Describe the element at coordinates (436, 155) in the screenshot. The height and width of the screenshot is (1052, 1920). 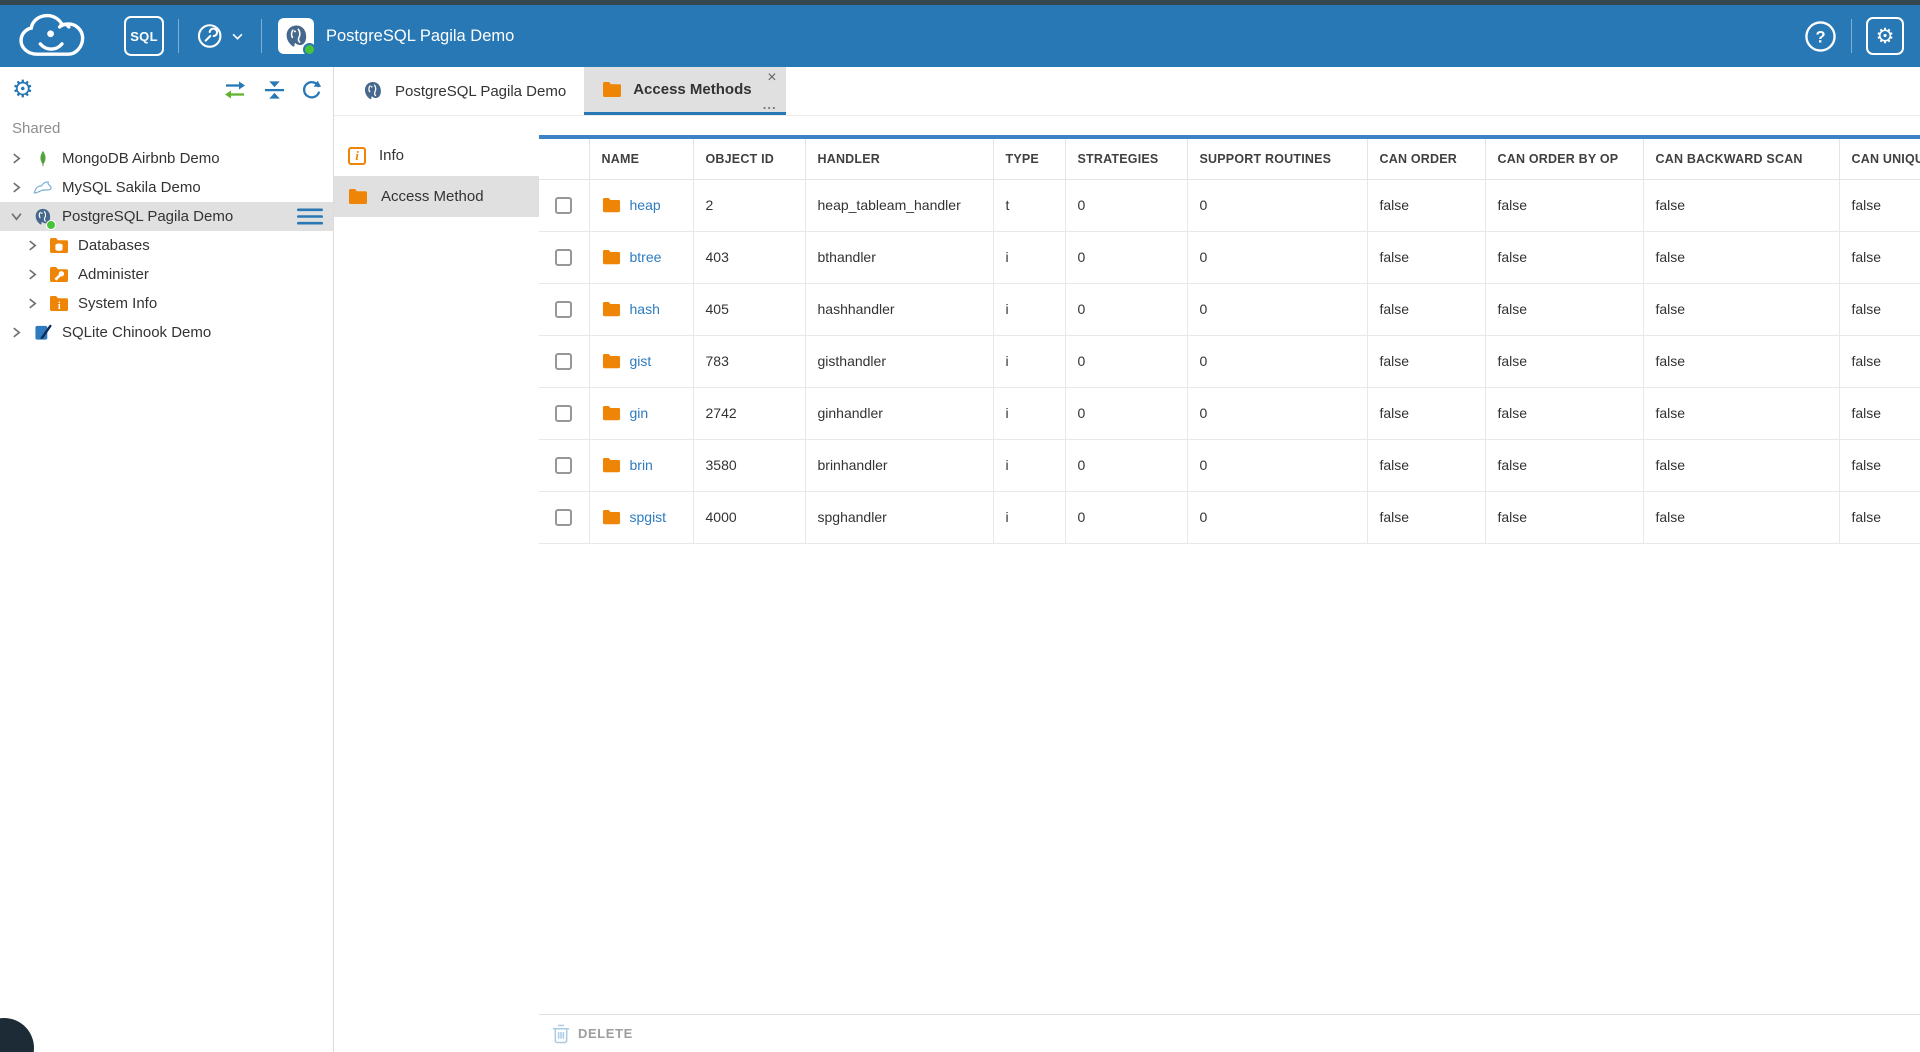
I see `panel-item-info: i Info` at that location.